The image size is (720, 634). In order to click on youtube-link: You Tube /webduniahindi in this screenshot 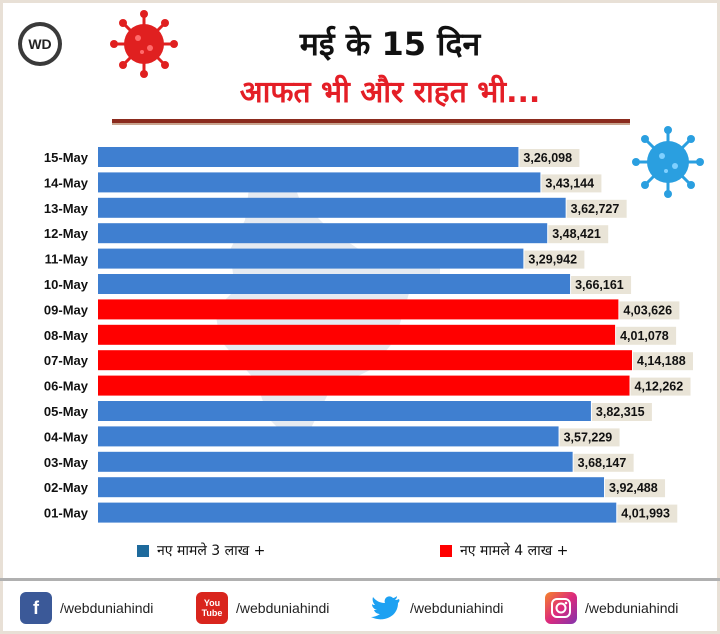, I will do `click(262, 608)`.